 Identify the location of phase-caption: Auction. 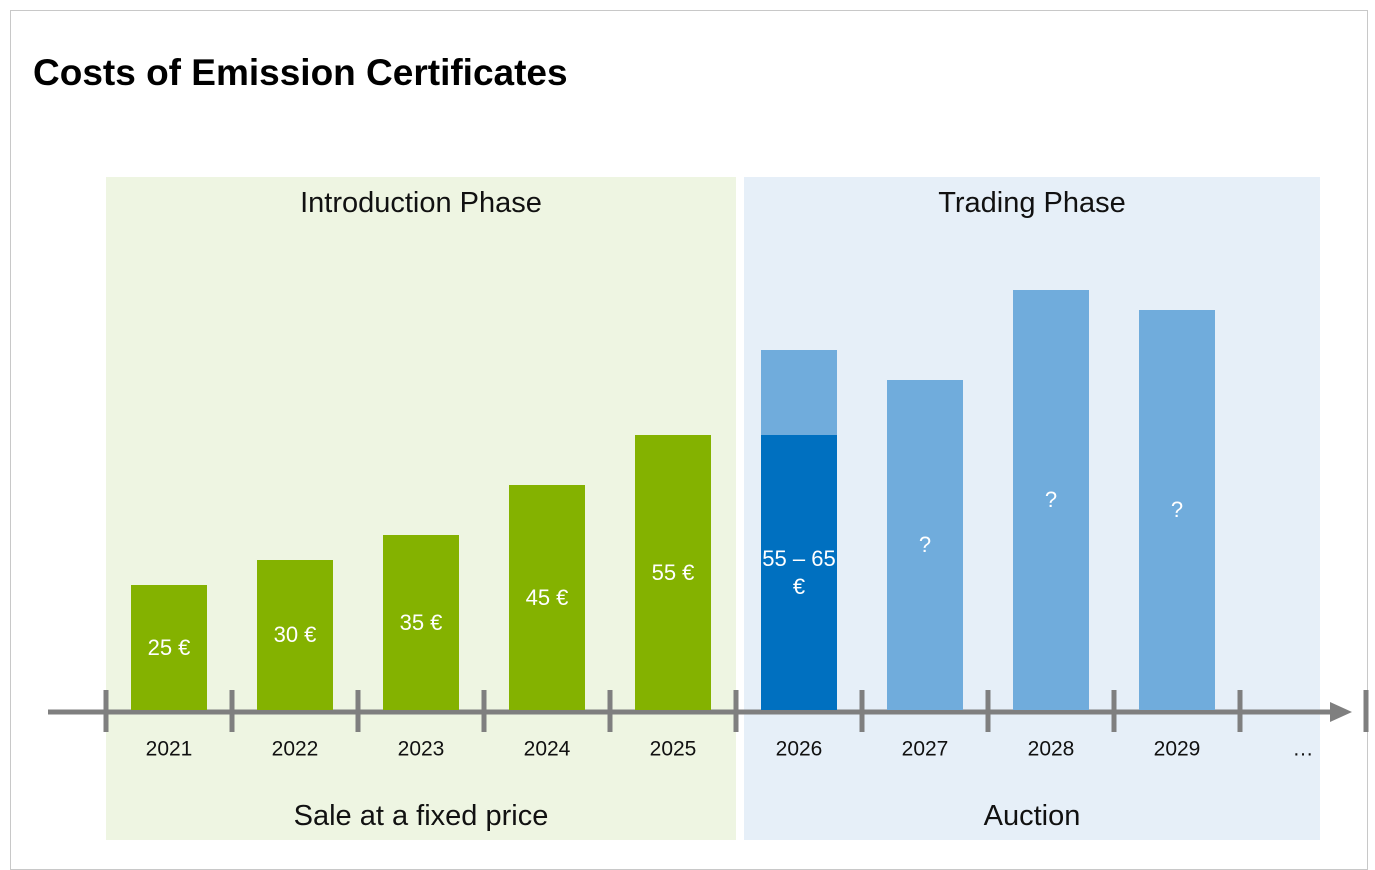
(1032, 816).